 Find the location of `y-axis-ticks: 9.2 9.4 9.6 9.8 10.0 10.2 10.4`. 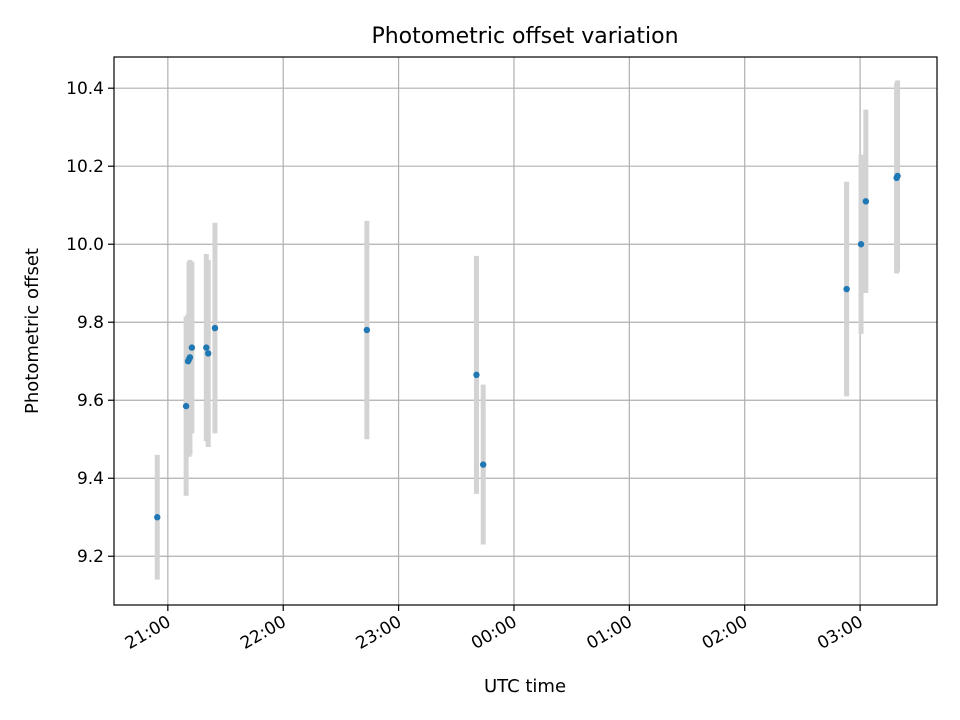

y-axis-ticks: 9.2 9.4 9.6 9.8 10.0 10.2 10.4 is located at coordinates (90, 323).